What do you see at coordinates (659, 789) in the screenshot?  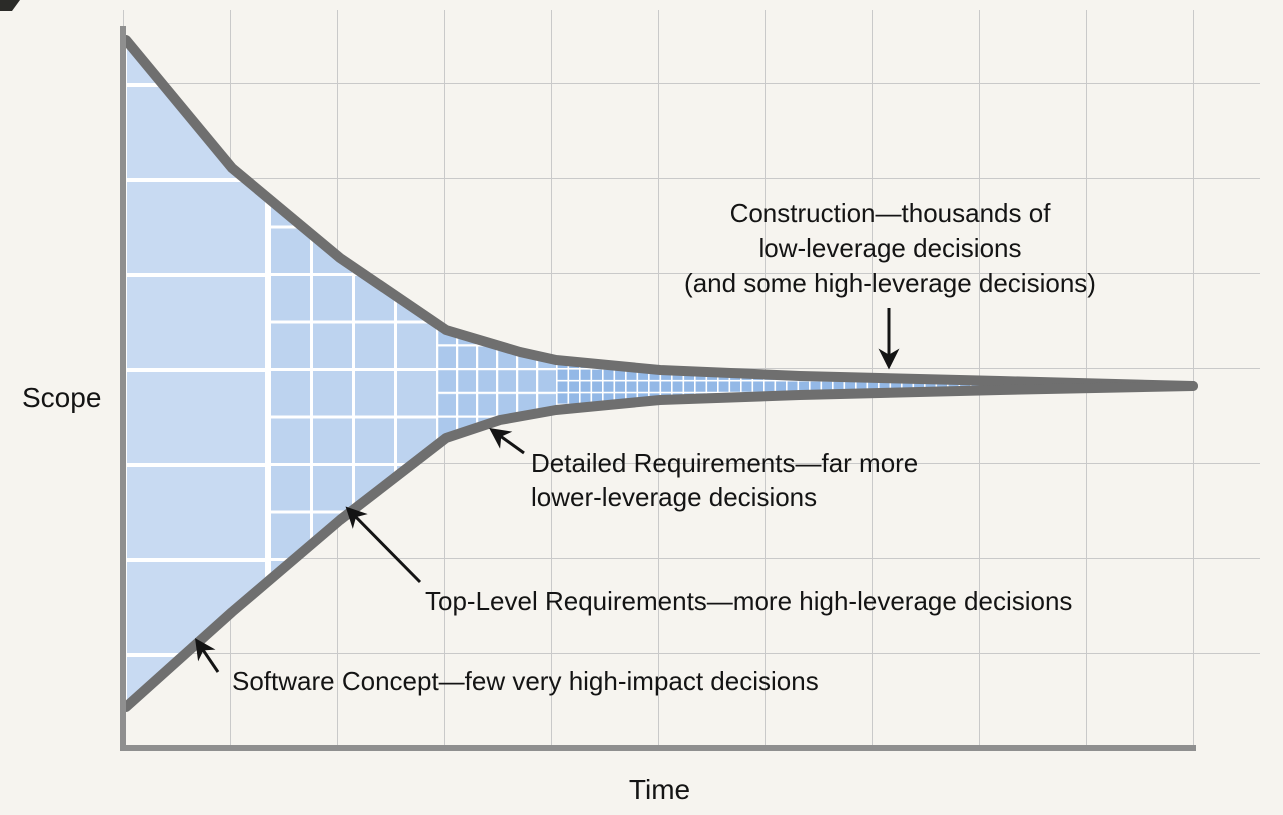 I see `x-axis-label: Time` at bounding box center [659, 789].